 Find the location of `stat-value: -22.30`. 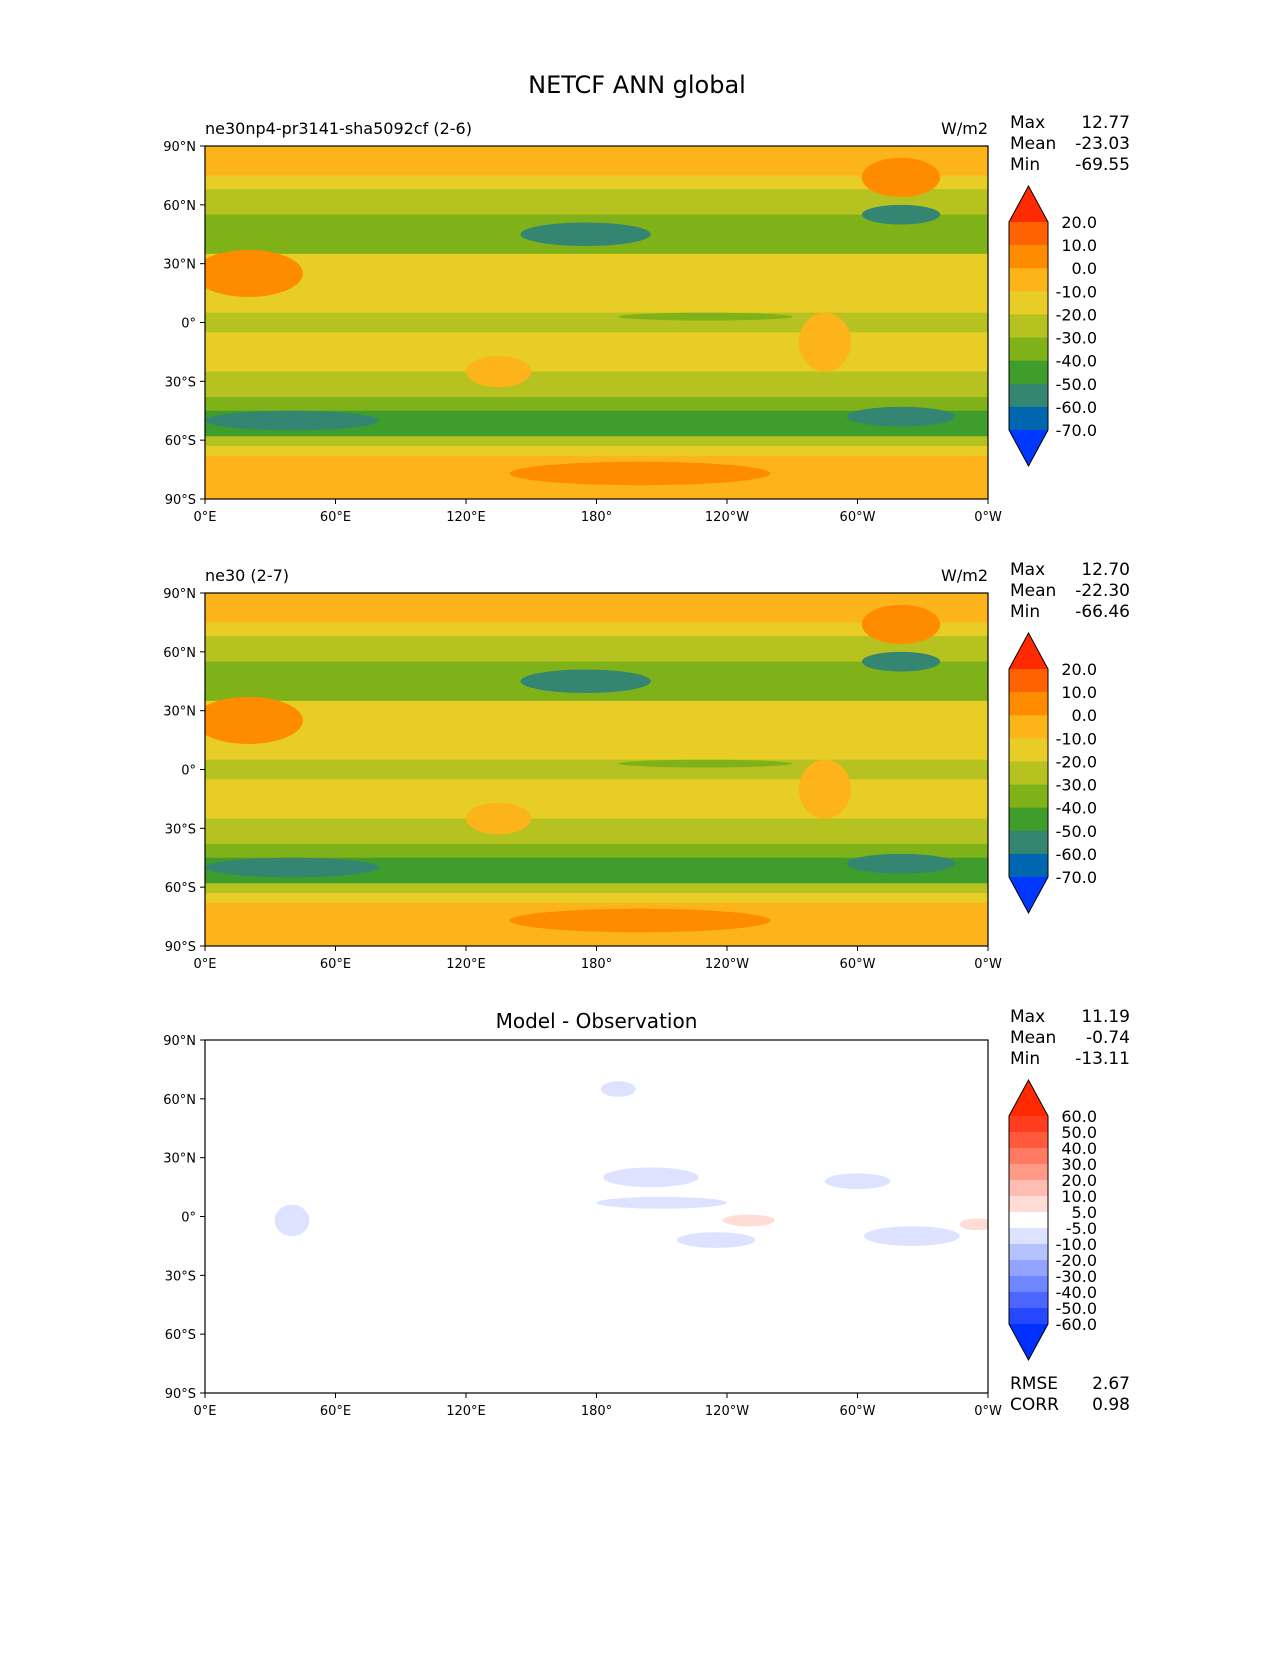

stat-value: -22.30 is located at coordinates (1102, 591).